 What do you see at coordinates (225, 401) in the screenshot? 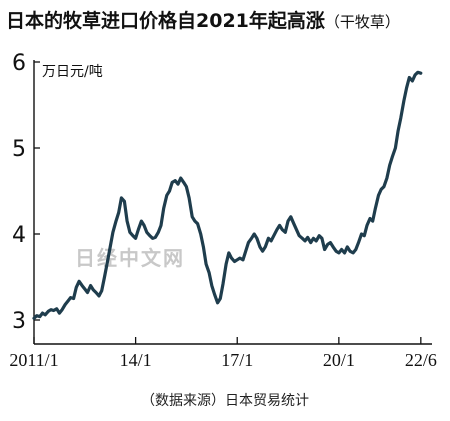
I see `source-note: （数据来源）日本贸易统计` at bounding box center [225, 401].